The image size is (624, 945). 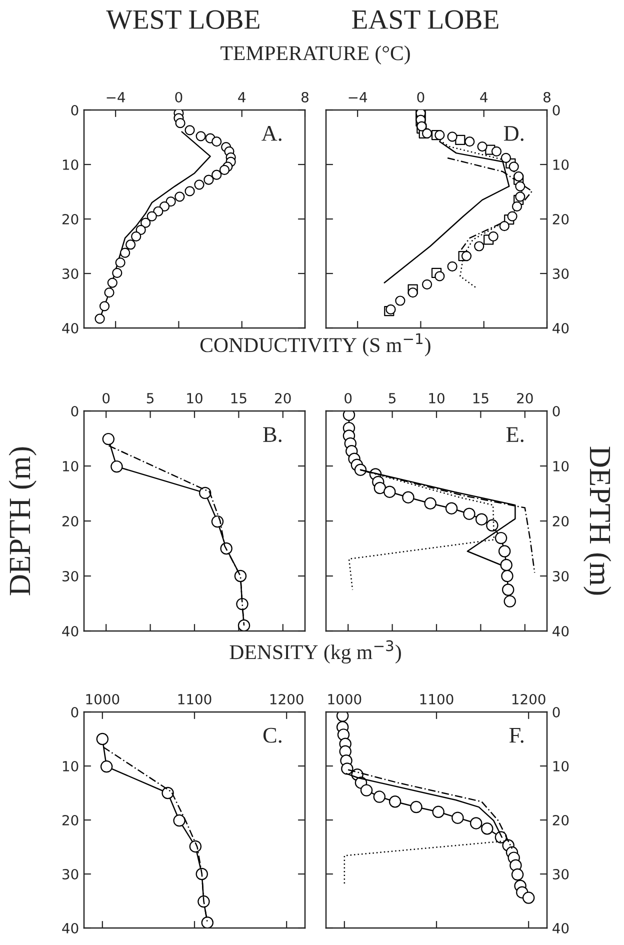 What do you see at coordinates (425, 19) in the screenshot?
I see `chart-title: EAST LOBE` at bounding box center [425, 19].